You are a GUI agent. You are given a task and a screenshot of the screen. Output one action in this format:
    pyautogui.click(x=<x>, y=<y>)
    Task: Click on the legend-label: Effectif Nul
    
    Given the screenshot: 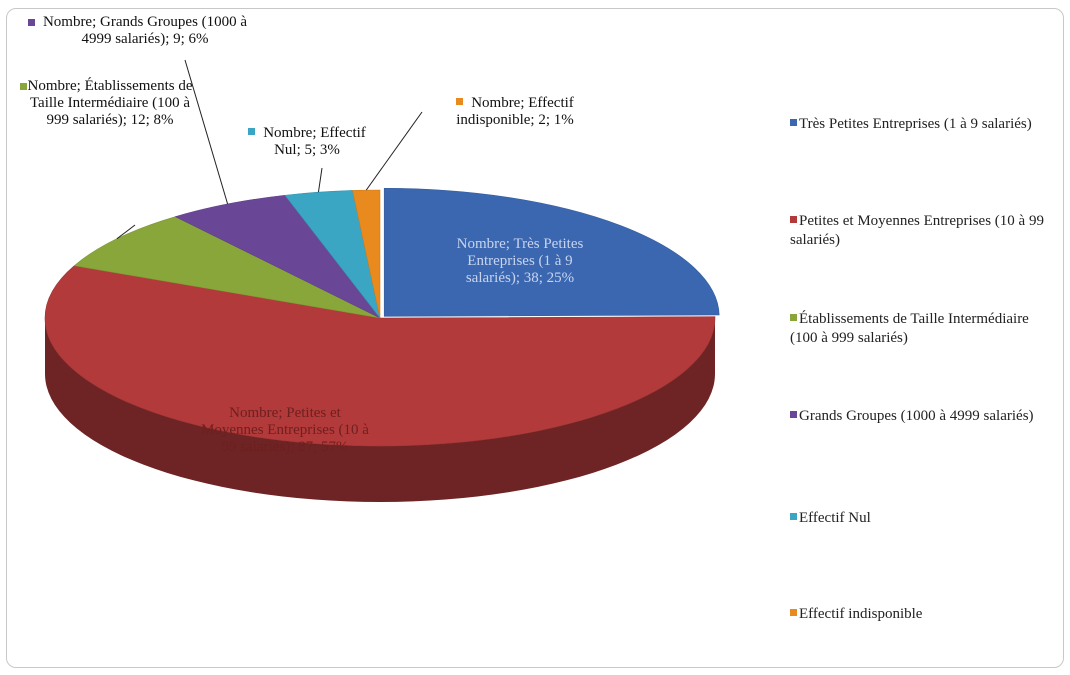 What is the action you would take?
    pyautogui.click(x=835, y=518)
    